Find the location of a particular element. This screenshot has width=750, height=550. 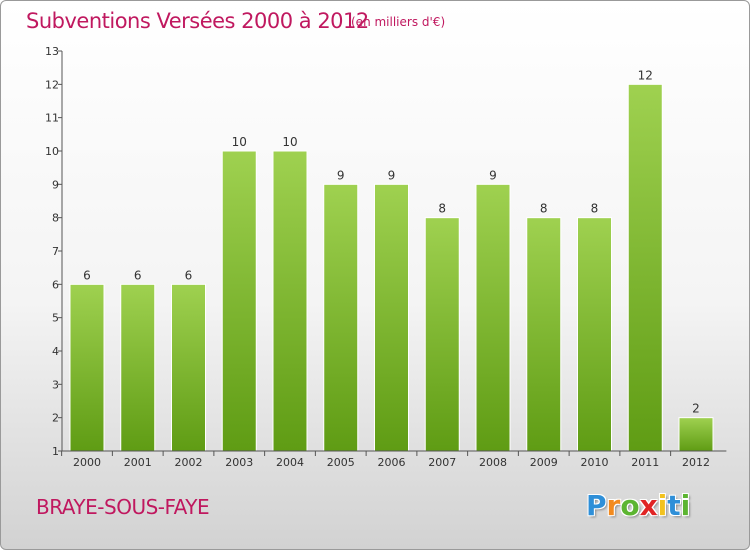

bar-2005 is located at coordinates (341, 317).